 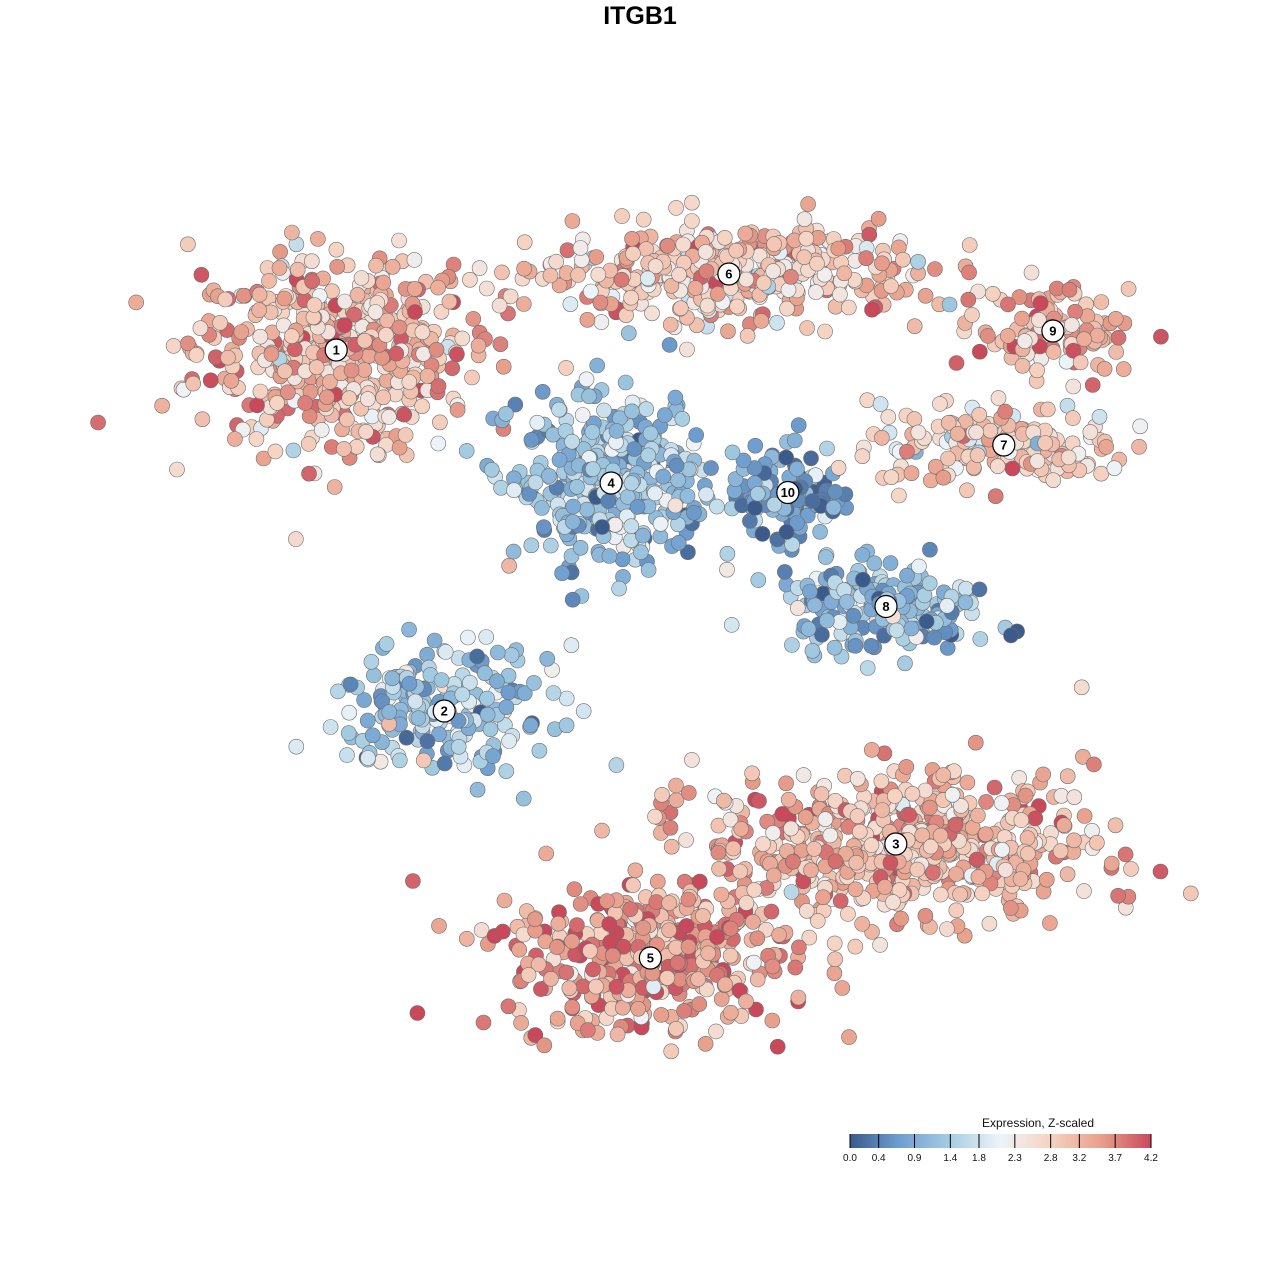 I want to click on cluster-label-8: 8, so click(x=886, y=606).